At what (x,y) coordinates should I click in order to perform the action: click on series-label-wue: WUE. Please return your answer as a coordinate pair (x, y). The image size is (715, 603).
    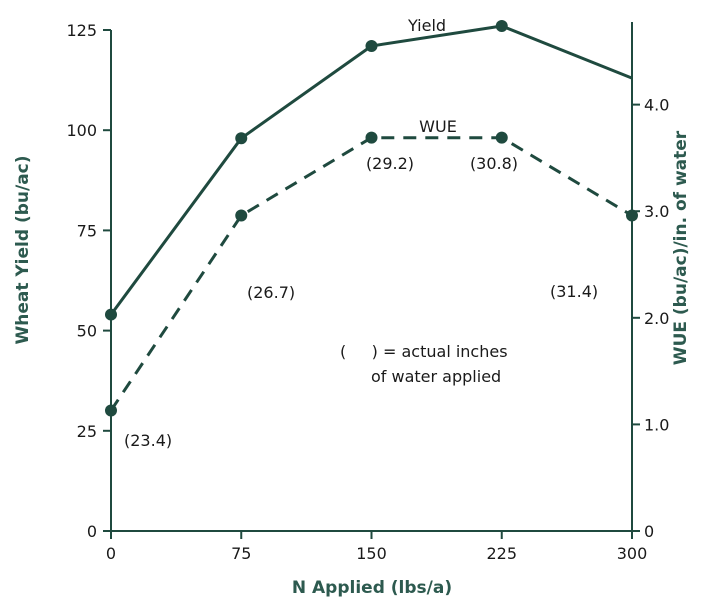
    Looking at the image, I should click on (438, 126).